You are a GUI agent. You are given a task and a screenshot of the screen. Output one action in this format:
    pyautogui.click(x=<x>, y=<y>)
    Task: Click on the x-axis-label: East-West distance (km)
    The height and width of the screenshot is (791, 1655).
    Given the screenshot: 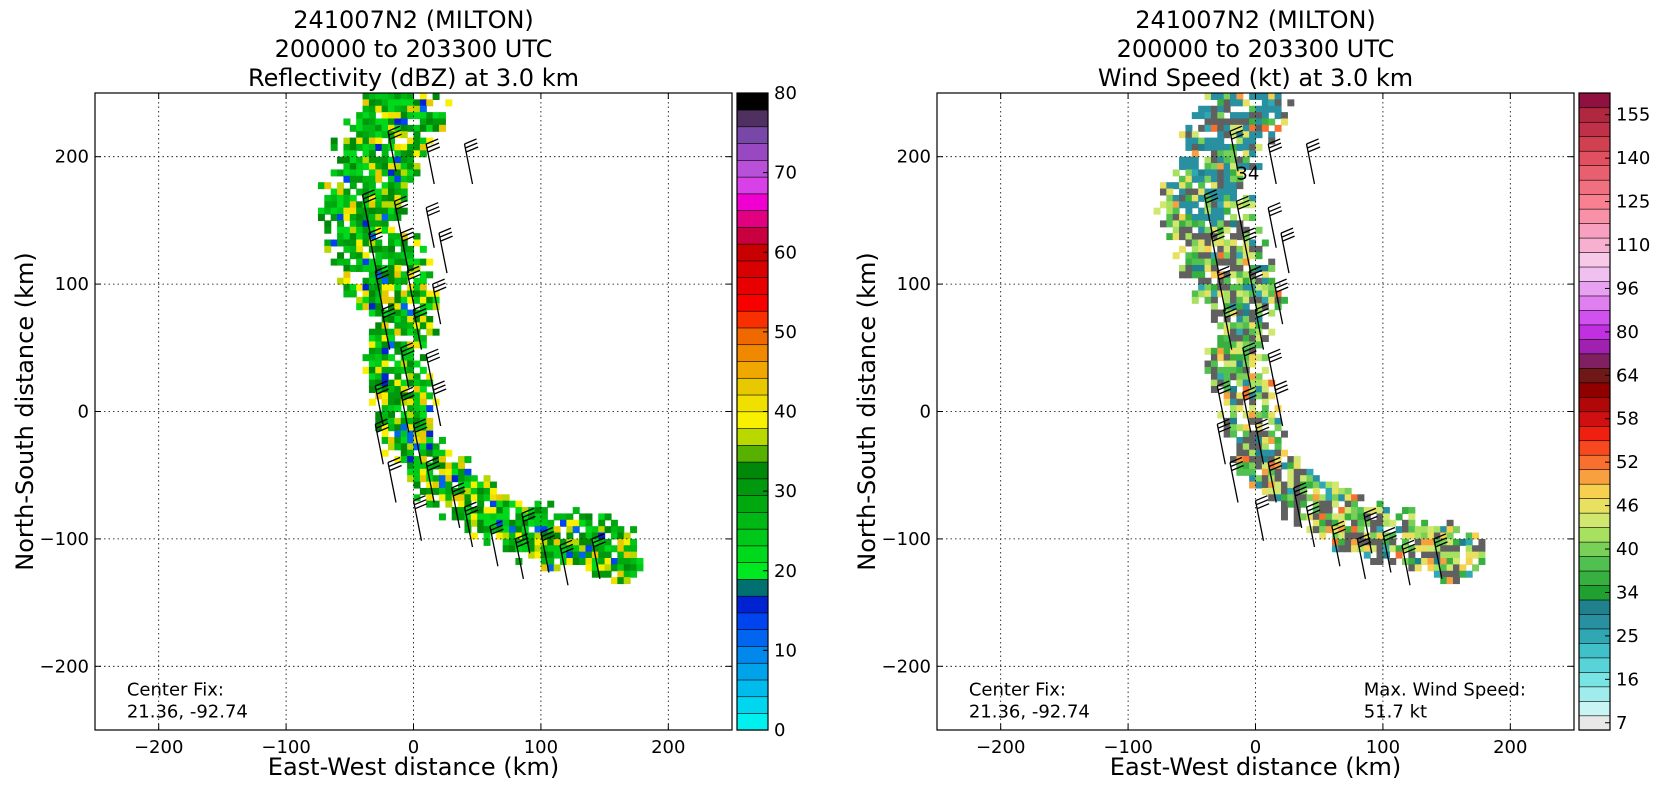 What is the action you would take?
    pyautogui.click(x=413, y=767)
    